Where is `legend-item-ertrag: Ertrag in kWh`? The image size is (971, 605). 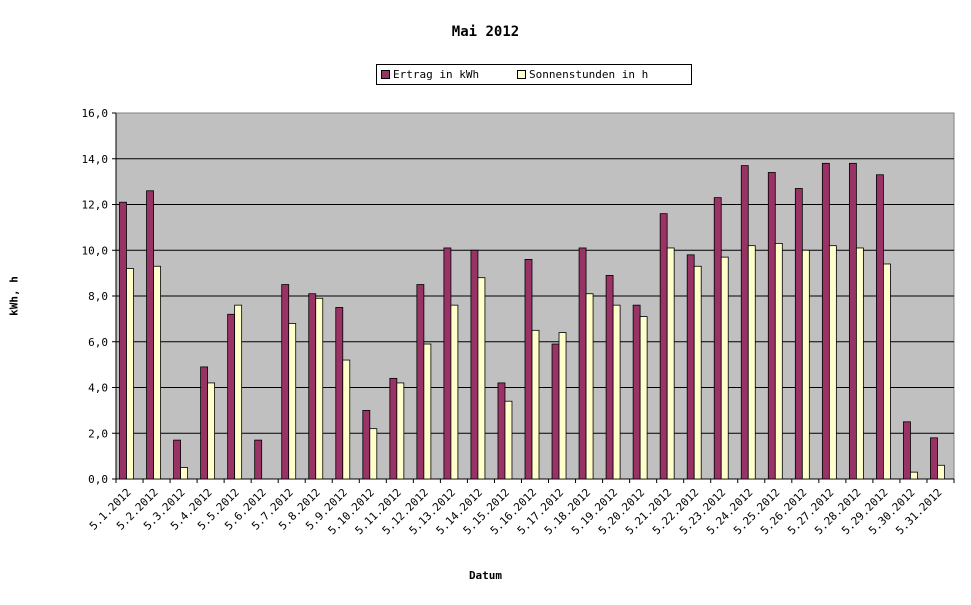
legend-item-ertrag: Ertrag in kWh is located at coordinates (430, 75).